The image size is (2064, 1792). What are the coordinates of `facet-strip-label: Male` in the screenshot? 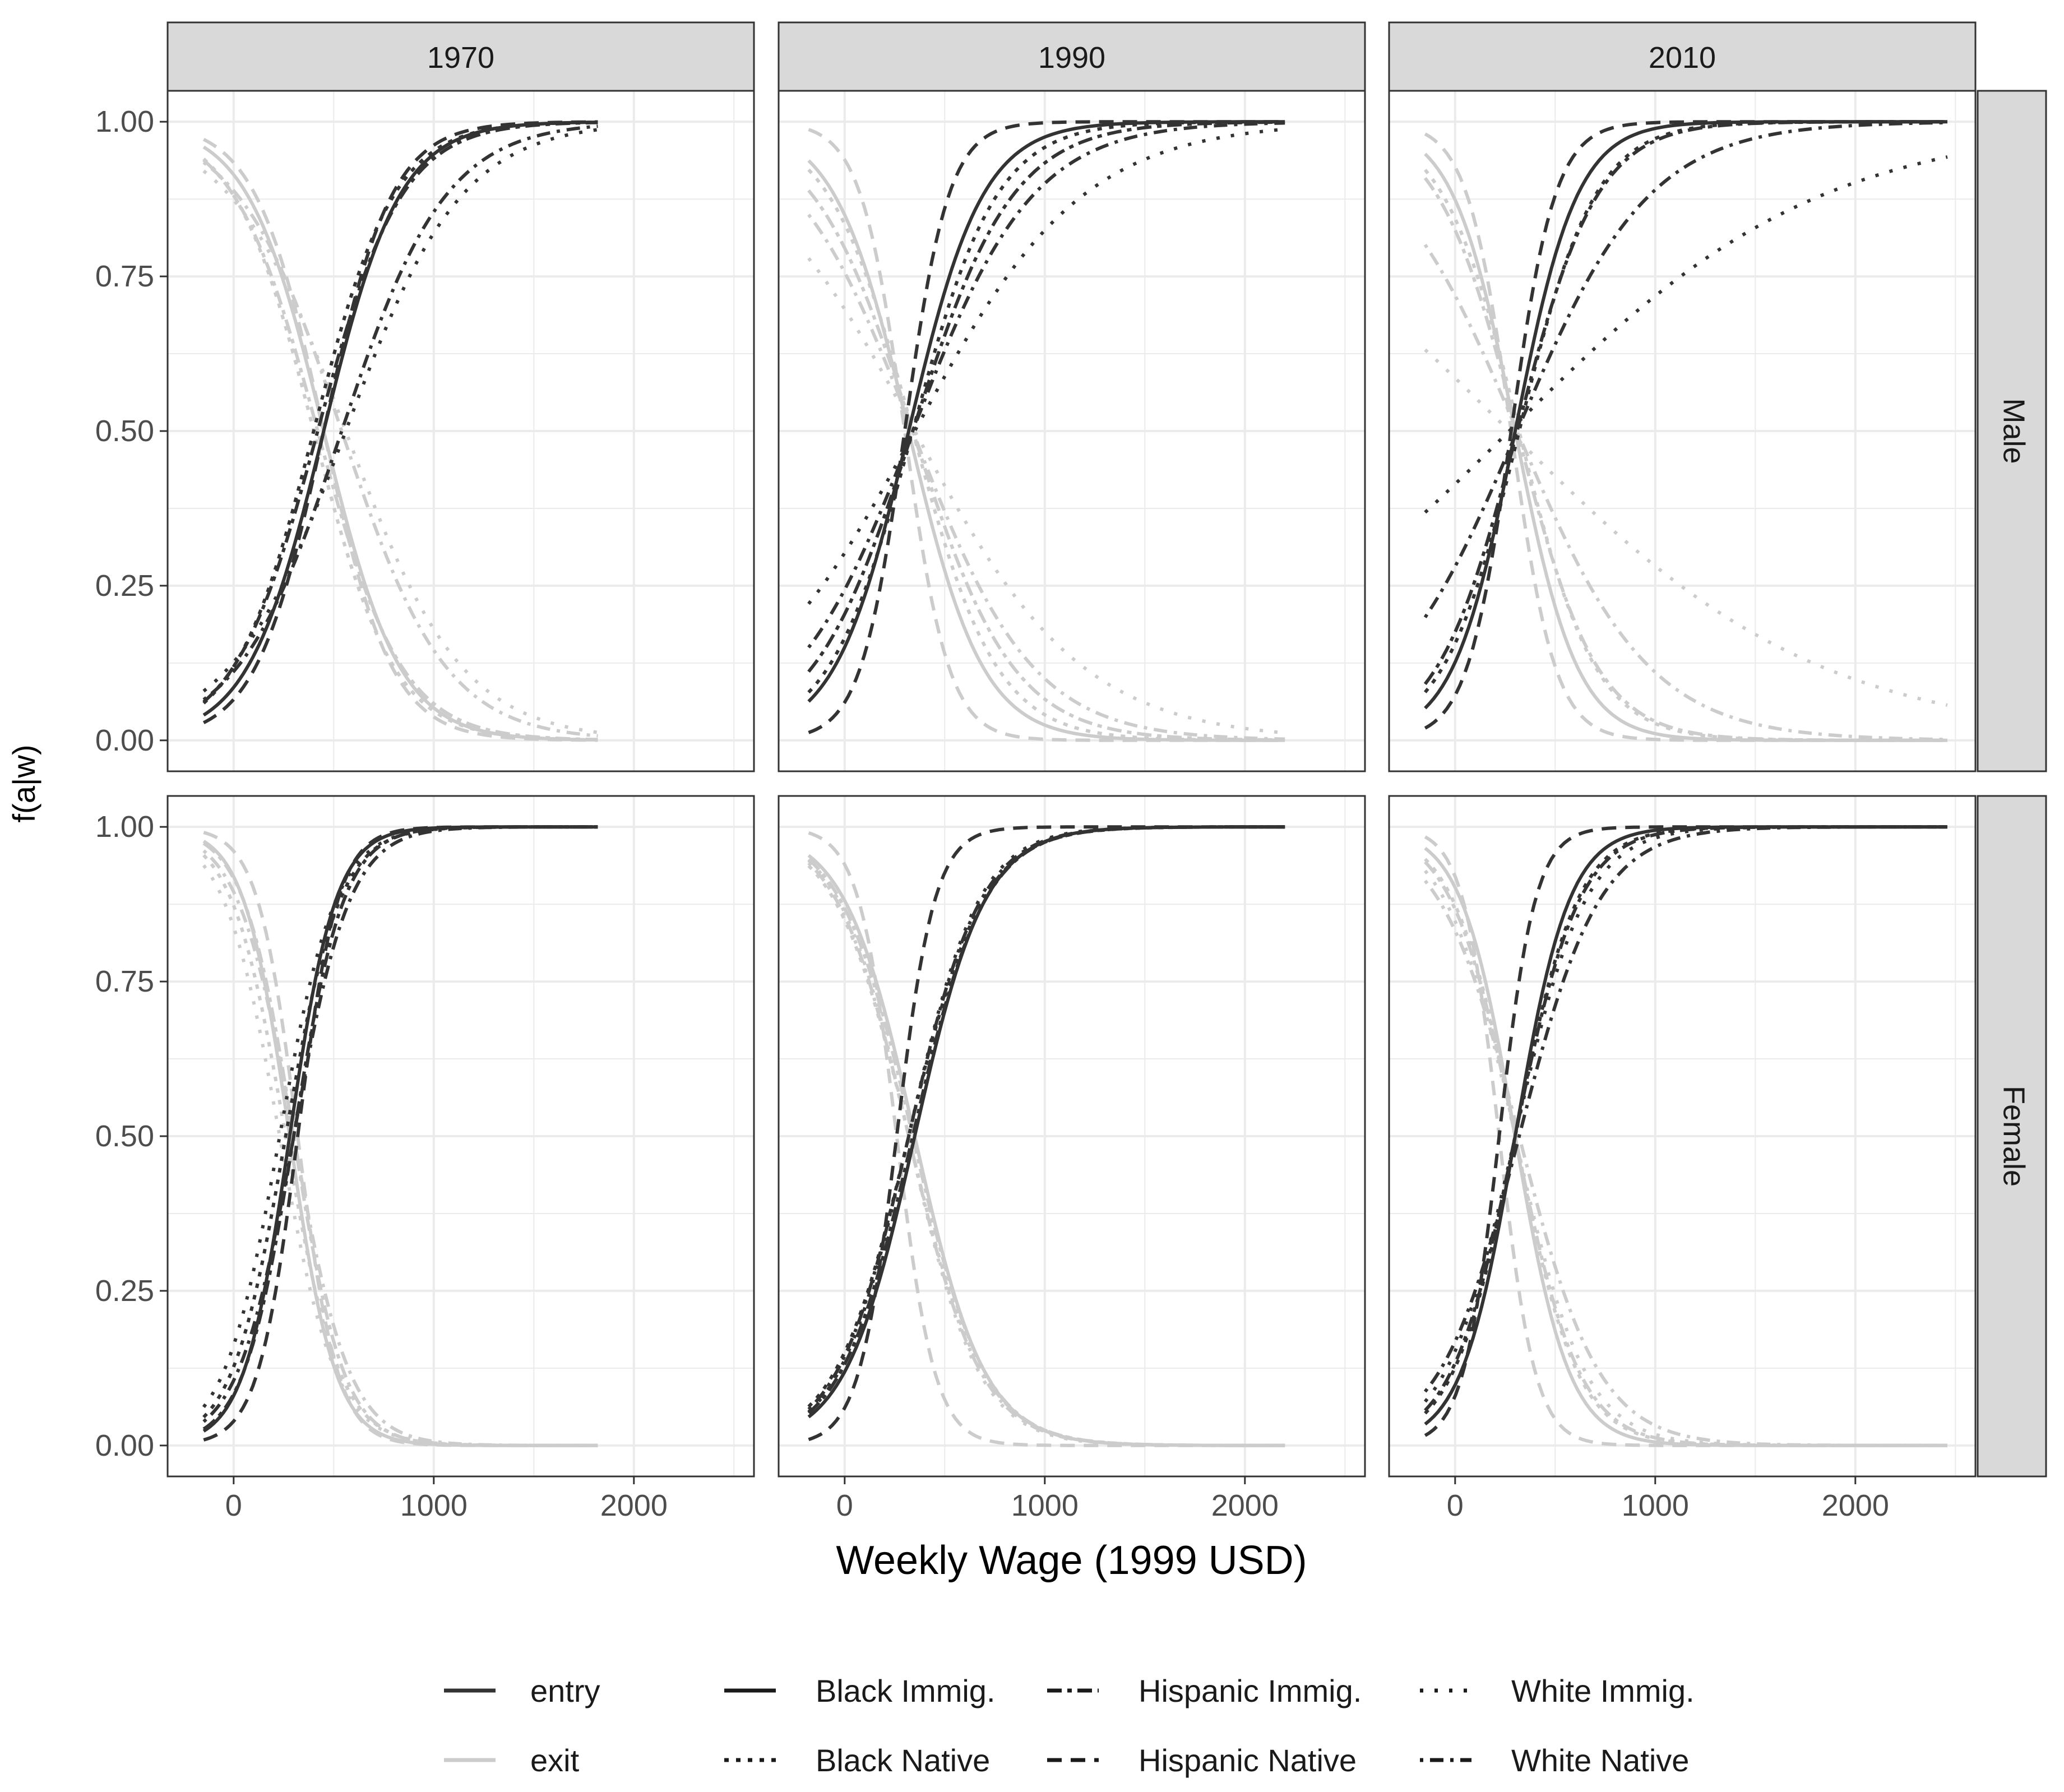 It's located at (2014, 431).